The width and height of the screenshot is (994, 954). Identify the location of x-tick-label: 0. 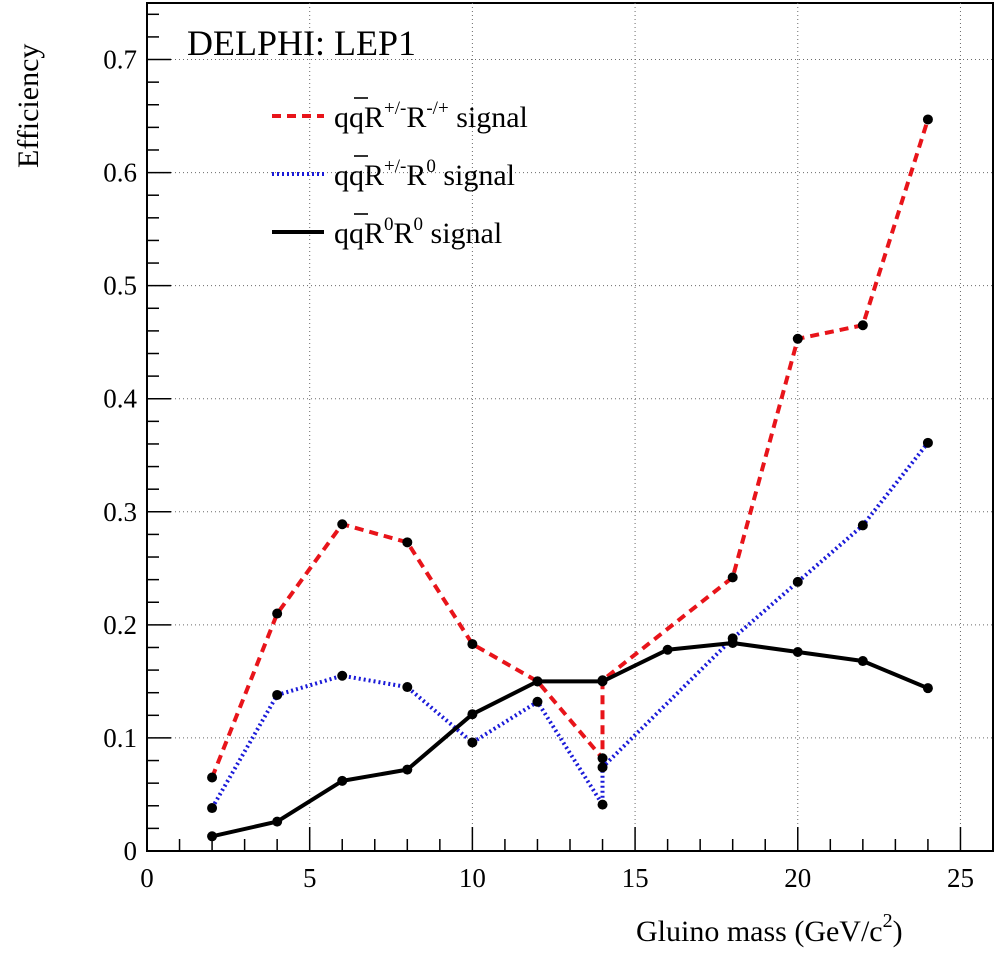
(147, 878).